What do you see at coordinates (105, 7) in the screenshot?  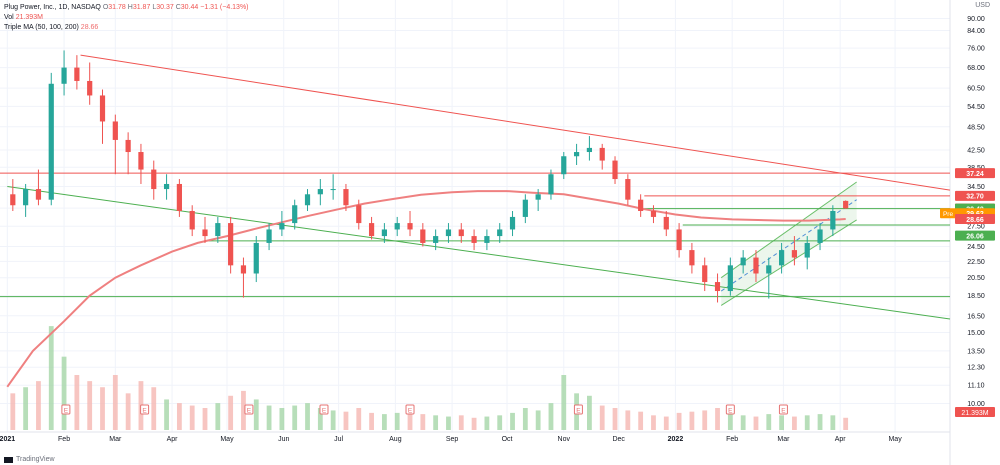 I see `open-label: O` at bounding box center [105, 7].